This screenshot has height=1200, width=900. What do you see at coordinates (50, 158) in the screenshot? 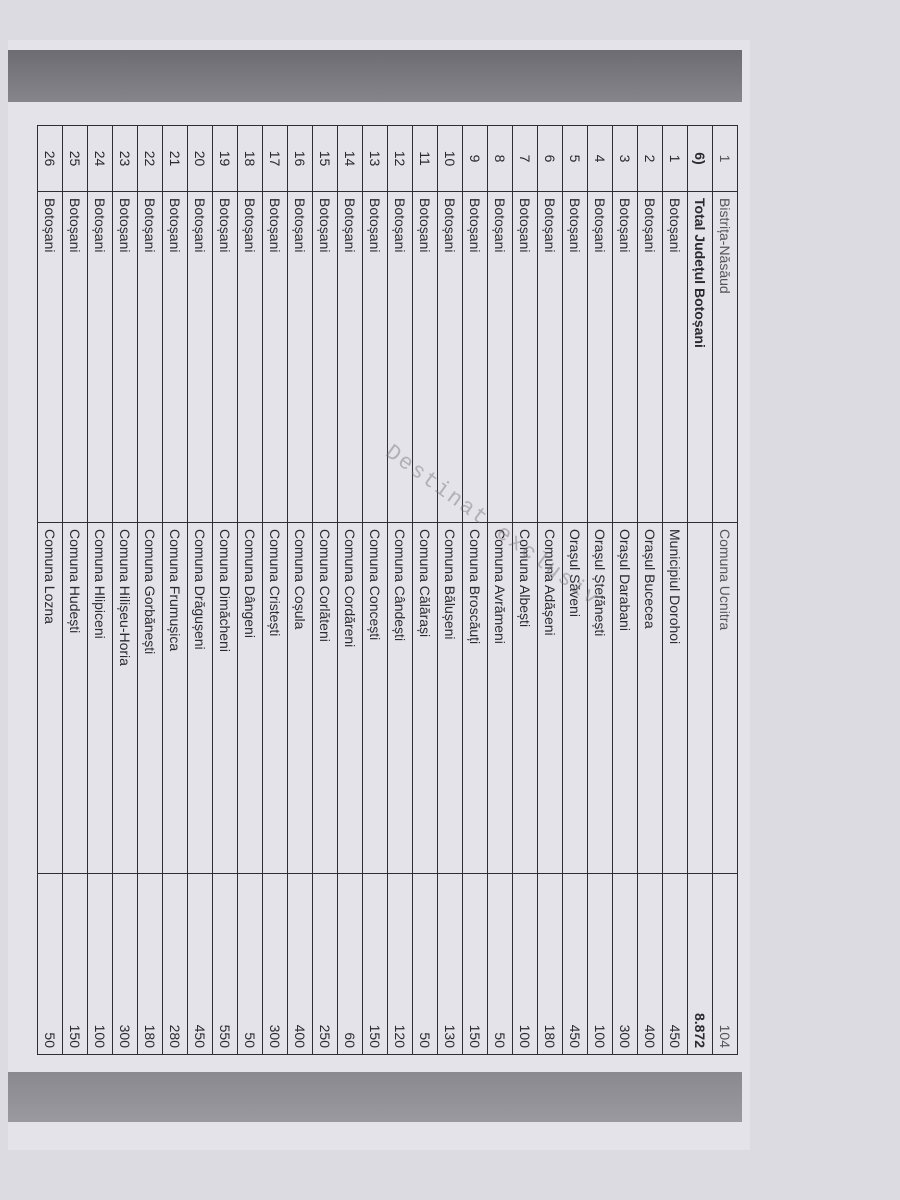
I see `cell-index: 26` at bounding box center [50, 158].